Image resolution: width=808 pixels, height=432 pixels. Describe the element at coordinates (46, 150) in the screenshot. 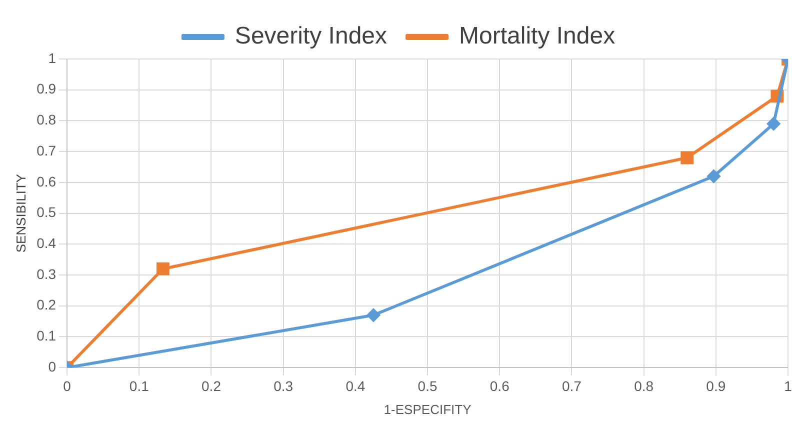

I see `y-tick-label: 0.7` at that location.